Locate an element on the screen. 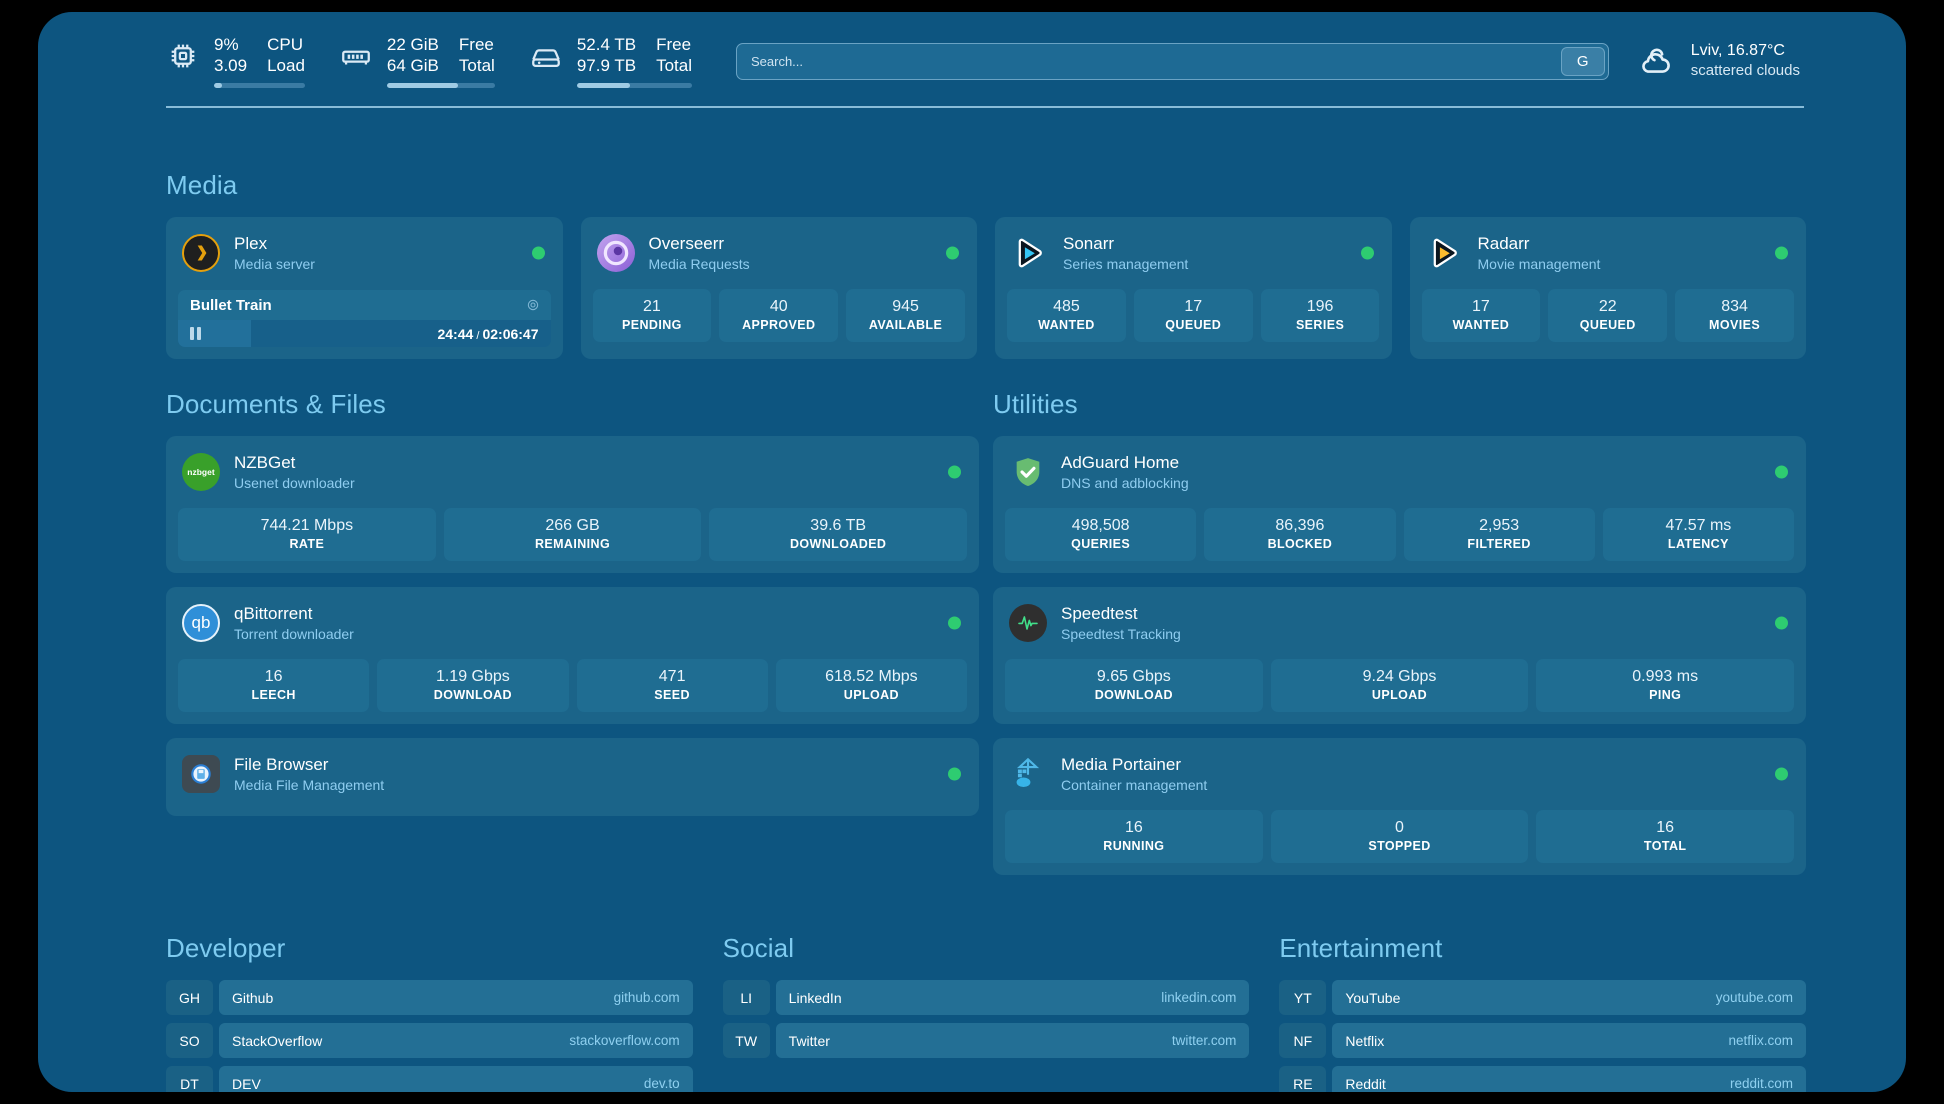 This screenshot has height=1104, width=1944. app-name: NZBGet is located at coordinates (265, 462).